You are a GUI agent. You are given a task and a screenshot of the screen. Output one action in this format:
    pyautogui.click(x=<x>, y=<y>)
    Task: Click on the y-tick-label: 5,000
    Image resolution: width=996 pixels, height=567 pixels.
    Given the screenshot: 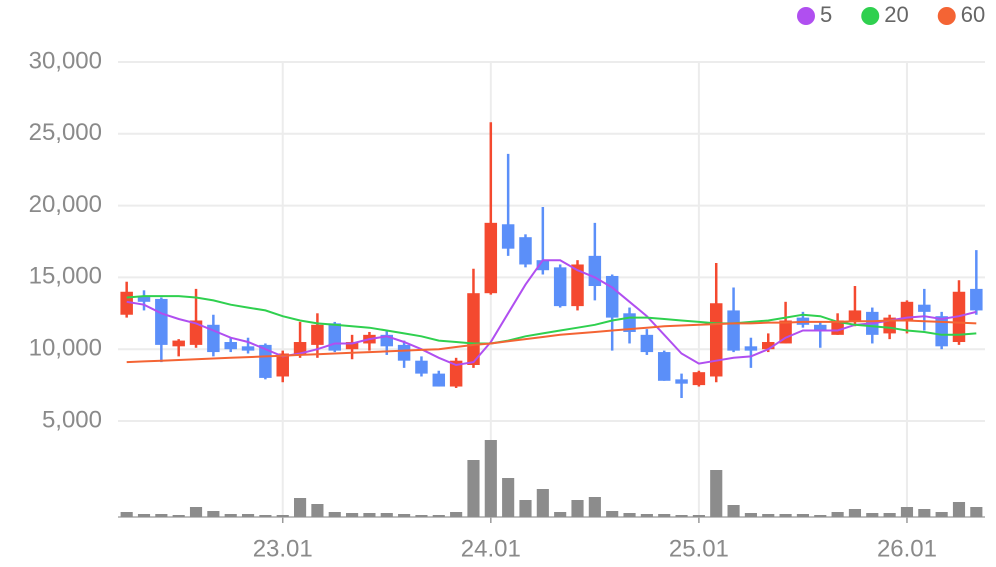 What is the action you would take?
    pyautogui.click(x=72, y=419)
    